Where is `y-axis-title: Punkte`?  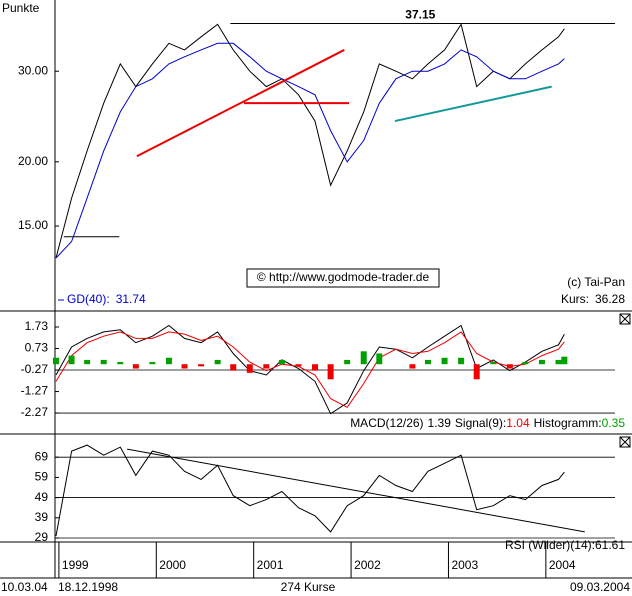
y-axis-title: Punkte is located at coordinates (21, 8).